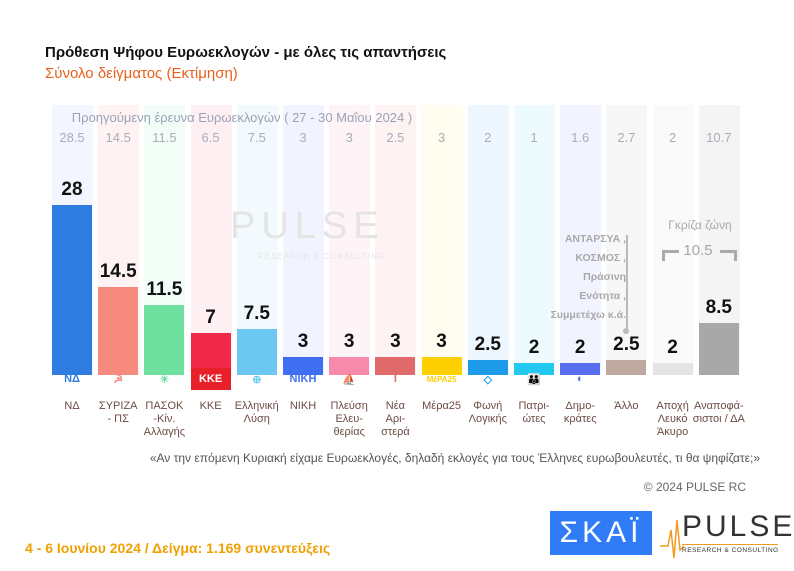  What do you see at coordinates (349, 379) in the screenshot?
I see `party-logo-icon: ⛵` at bounding box center [349, 379].